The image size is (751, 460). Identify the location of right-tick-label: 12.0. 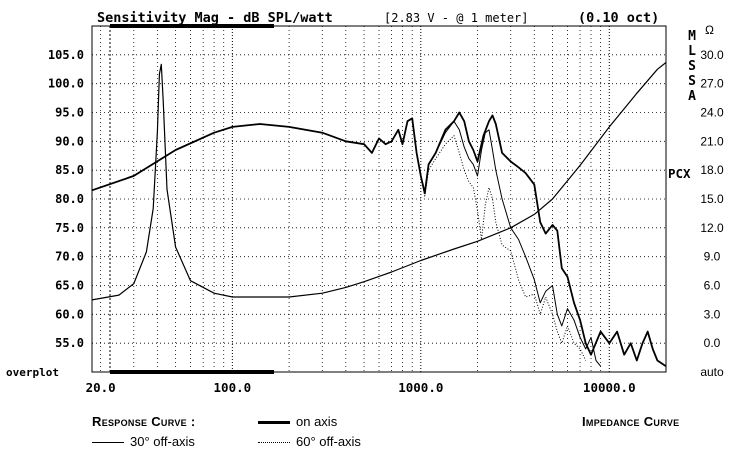
(712, 228).